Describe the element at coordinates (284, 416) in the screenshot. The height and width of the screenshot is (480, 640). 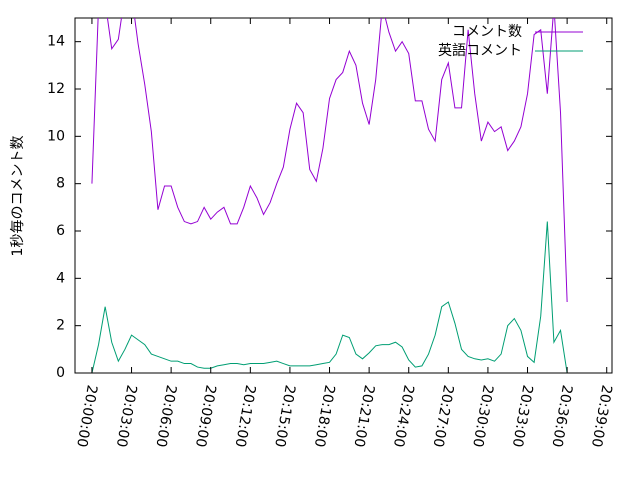
I see `x-tick-label: 20:15:00` at that location.